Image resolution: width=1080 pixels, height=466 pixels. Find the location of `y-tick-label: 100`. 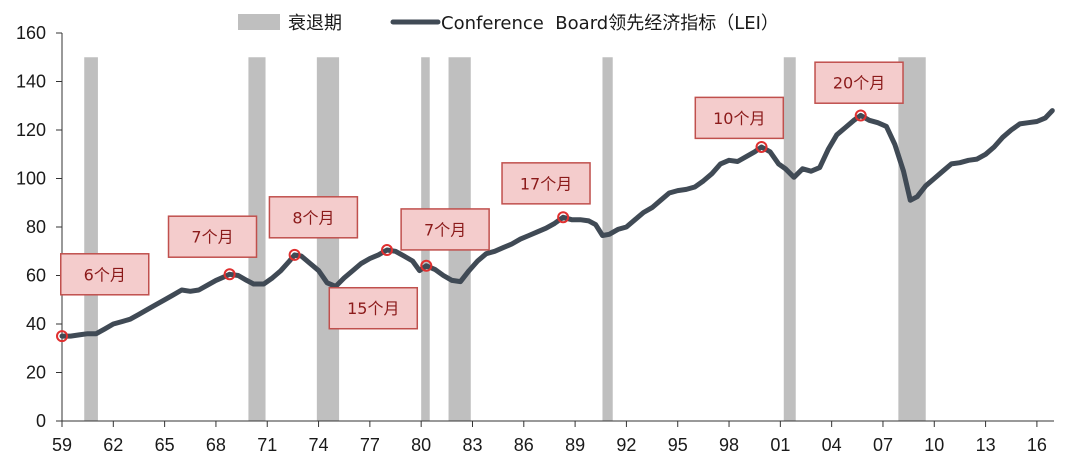

y-tick-label: 100 is located at coordinates (31, 179).